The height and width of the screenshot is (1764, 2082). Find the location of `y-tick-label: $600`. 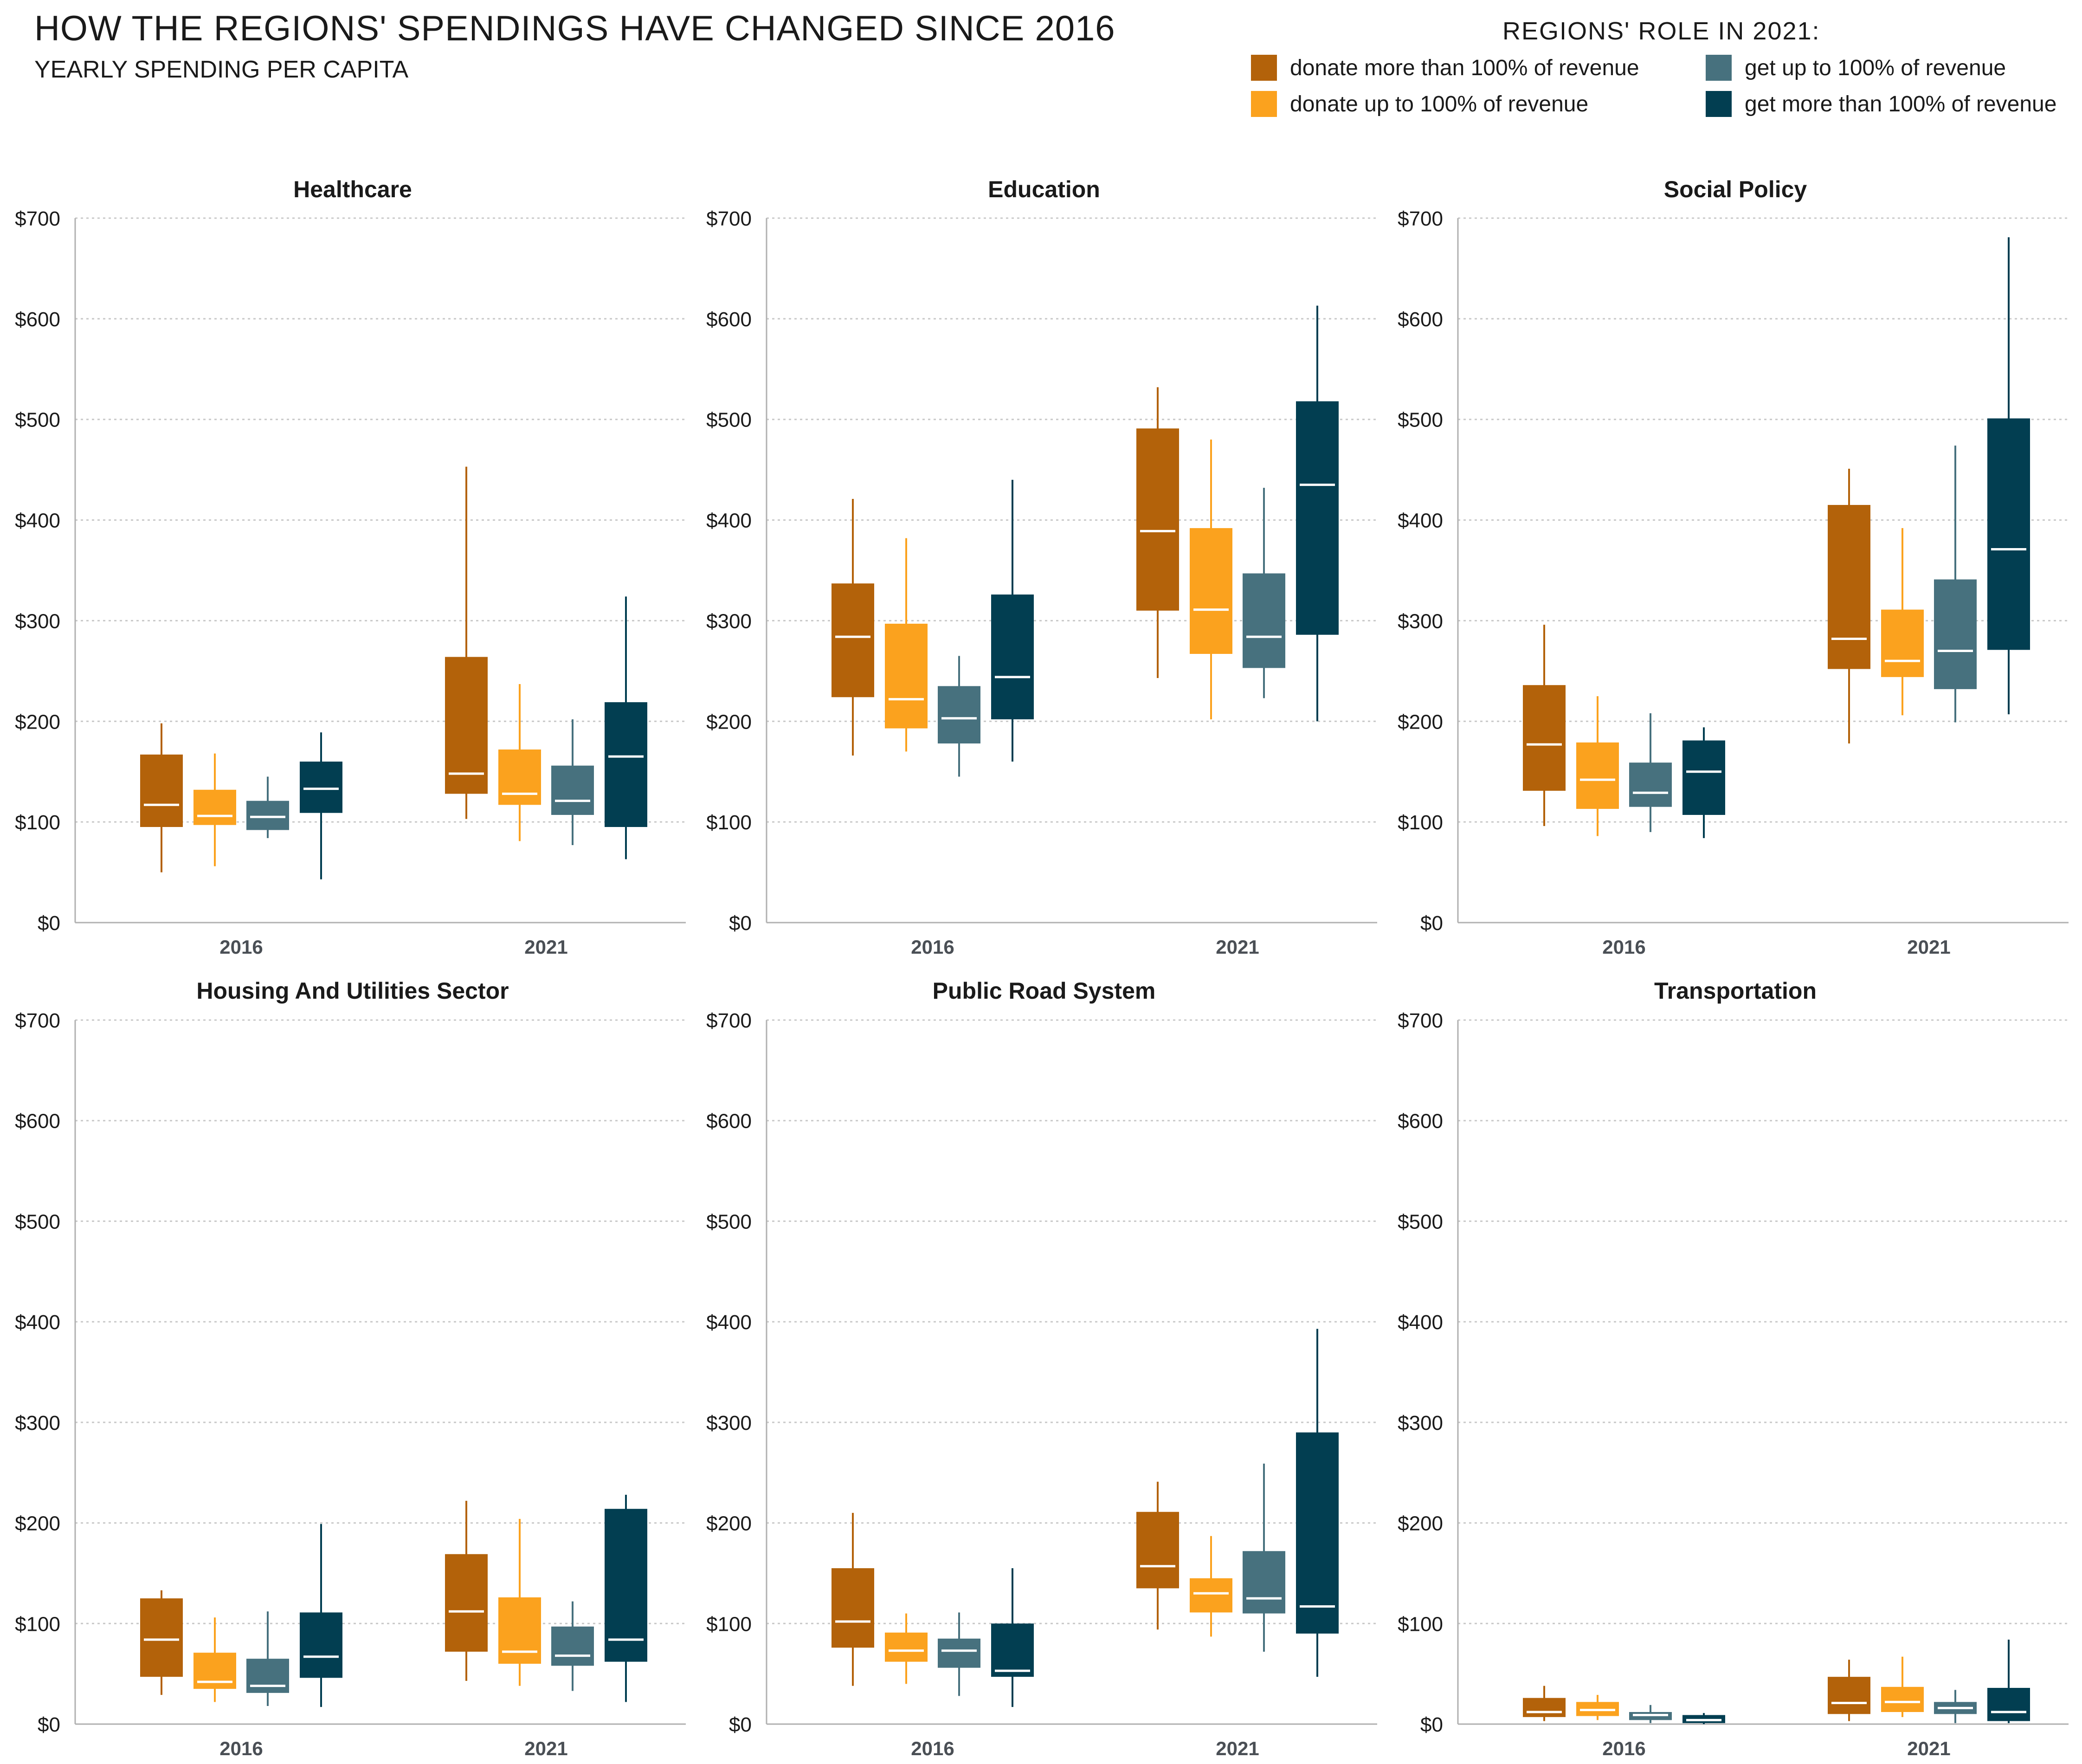

y-tick-label: $600 is located at coordinates (38, 319).